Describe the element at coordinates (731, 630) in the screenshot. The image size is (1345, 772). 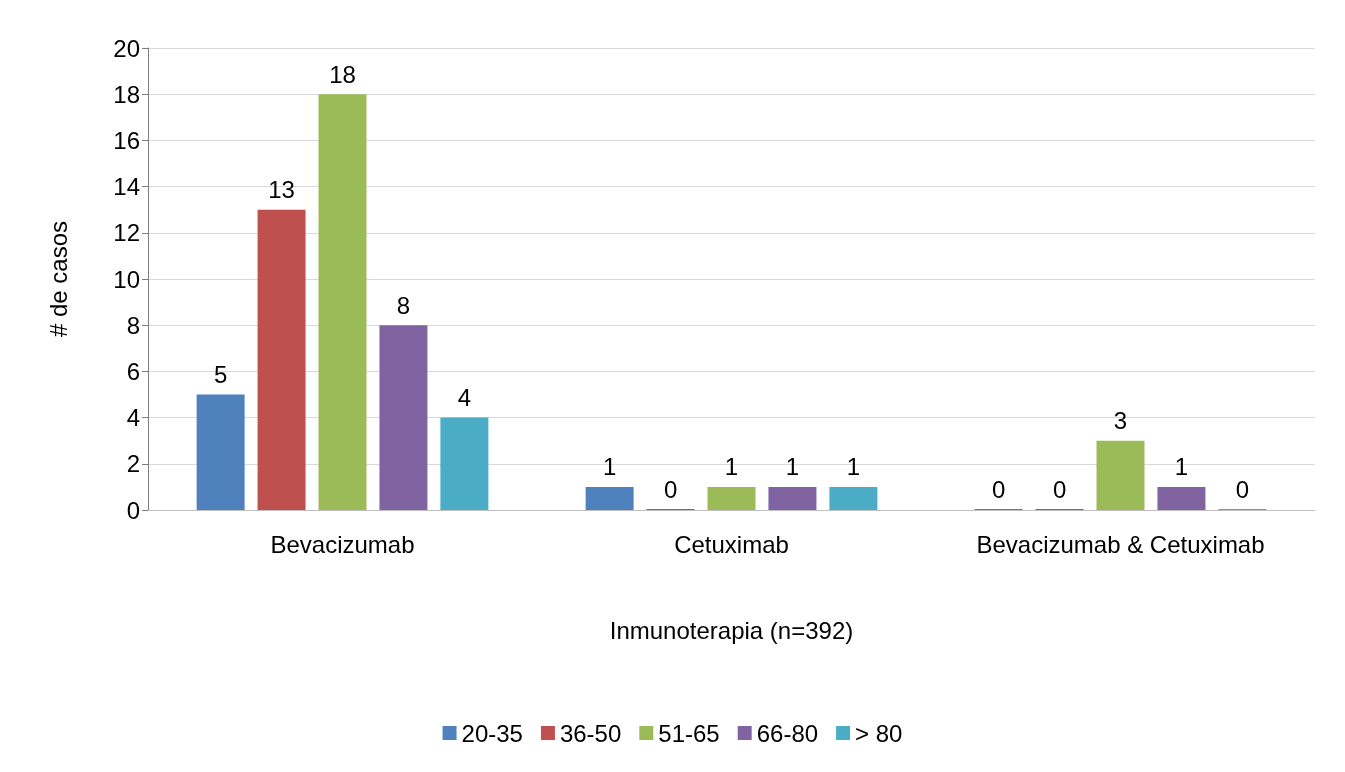
I see `x-axis-title: Inmunoterapia (n=392)` at that location.